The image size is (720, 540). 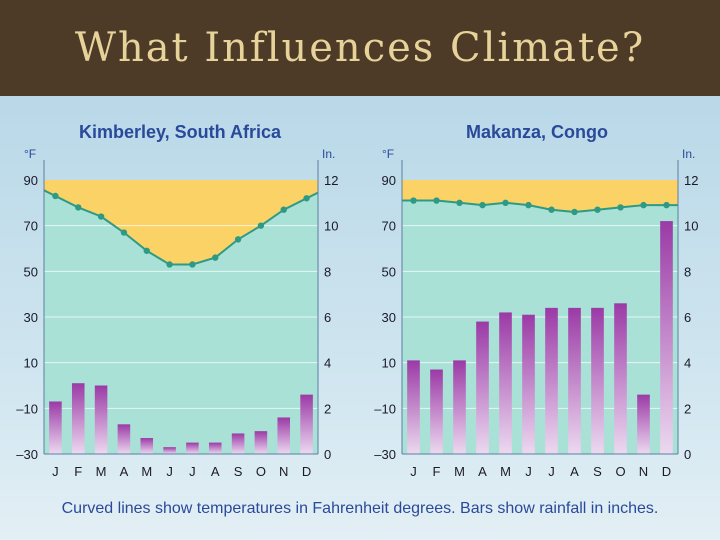 I want to click on right-tick-label: 6, so click(x=687, y=317).